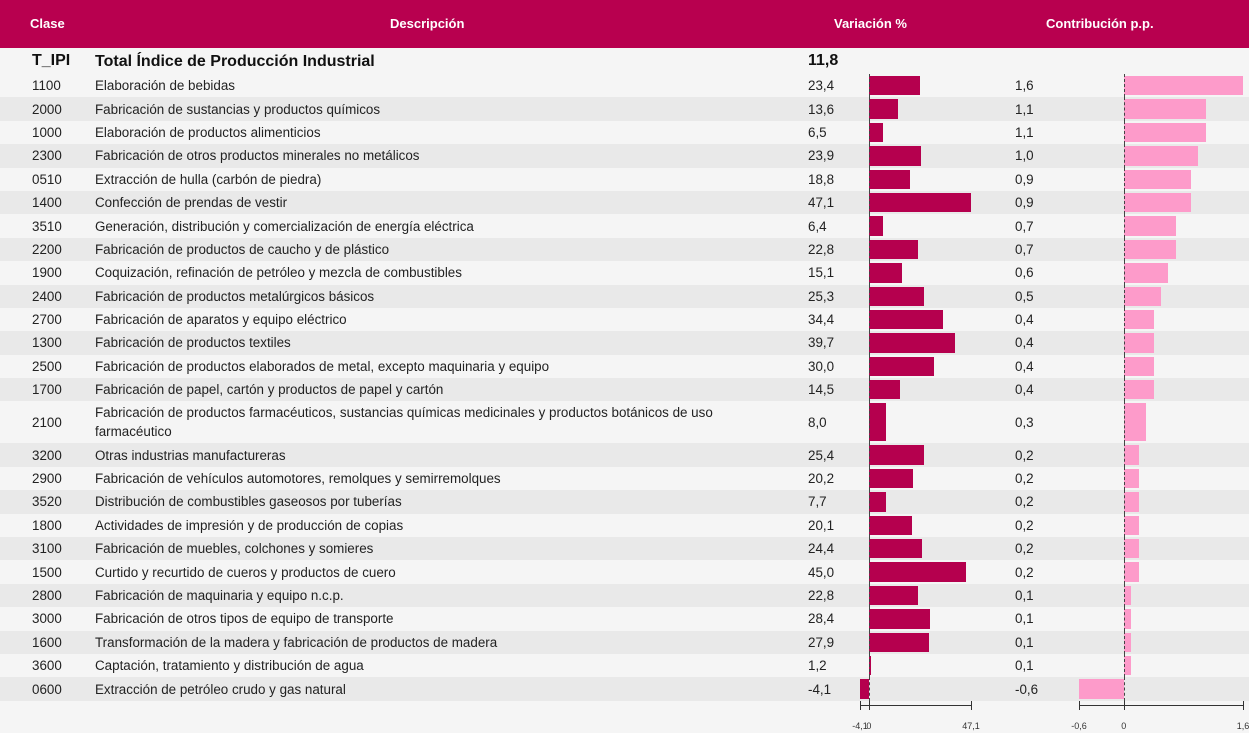 The height and width of the screenshot is (733, 1249). Describe the element at coordinates (47, 422) in the screenshot. I see `clase: 2100` at that location.